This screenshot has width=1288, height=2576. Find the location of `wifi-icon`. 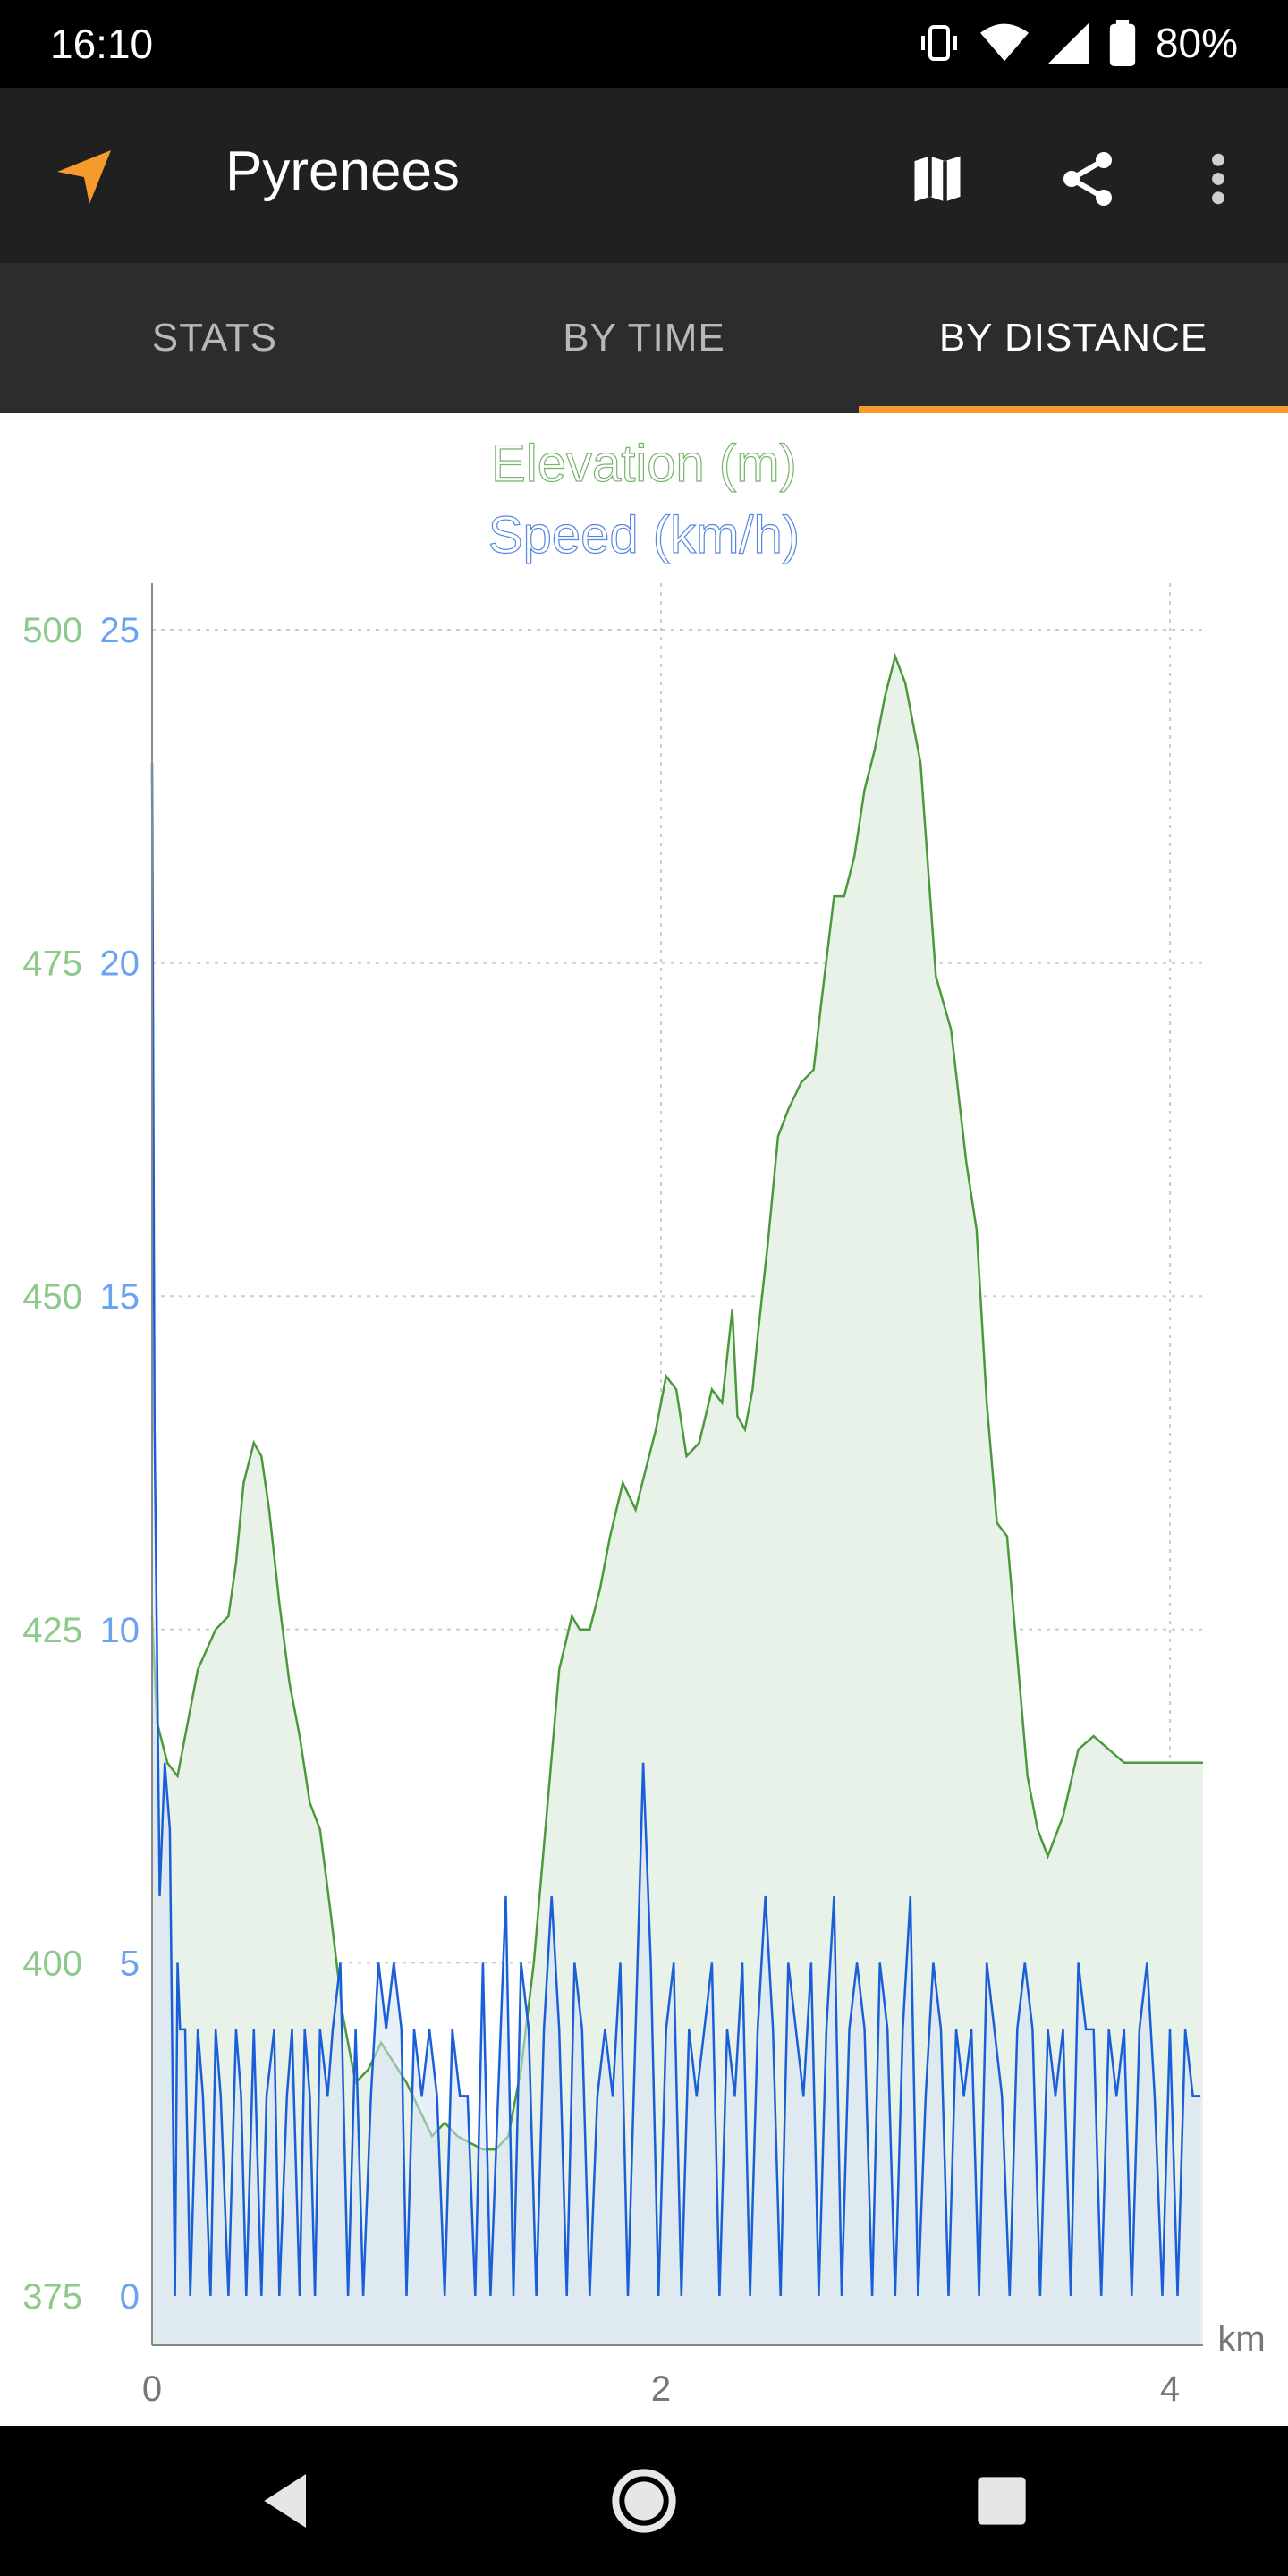

wifi-icon is located at coordinates (1004, 42).